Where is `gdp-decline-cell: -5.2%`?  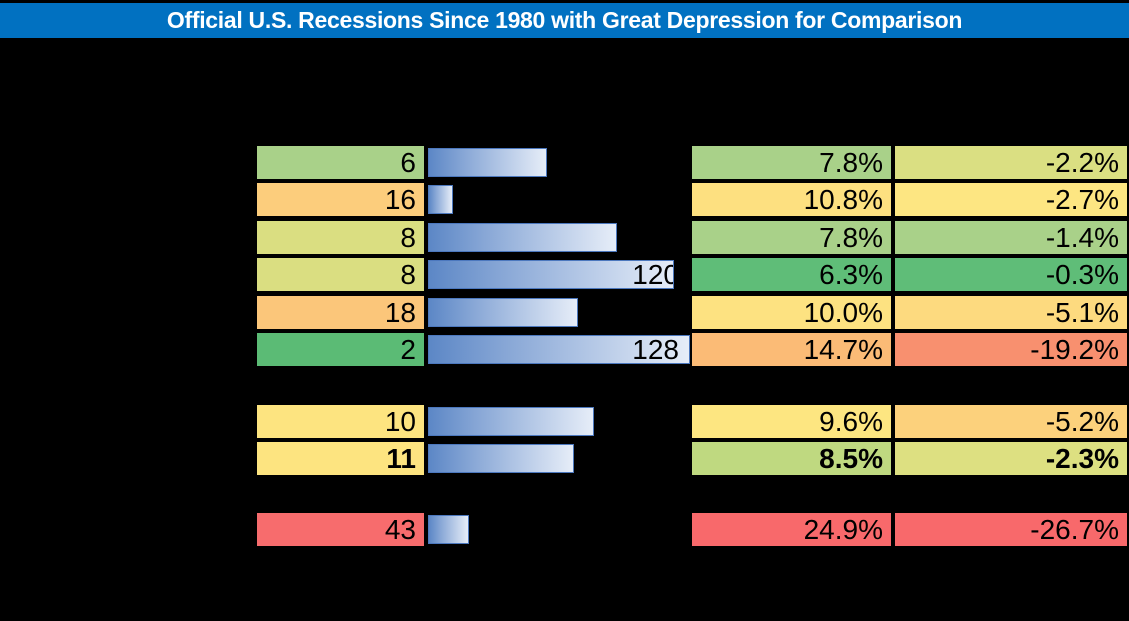 gdp-decline-cell: -5.2% is located at coordinates (1011, 421).